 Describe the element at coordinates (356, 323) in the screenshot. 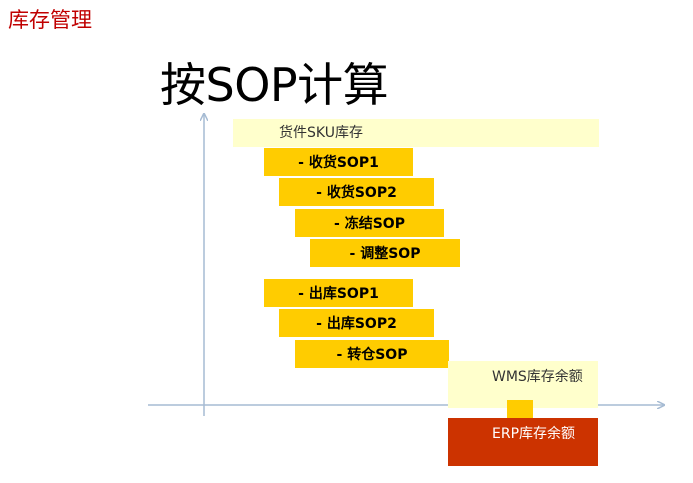

I see `sop-bar-outbound-2: - 出库SOP2` at that location.